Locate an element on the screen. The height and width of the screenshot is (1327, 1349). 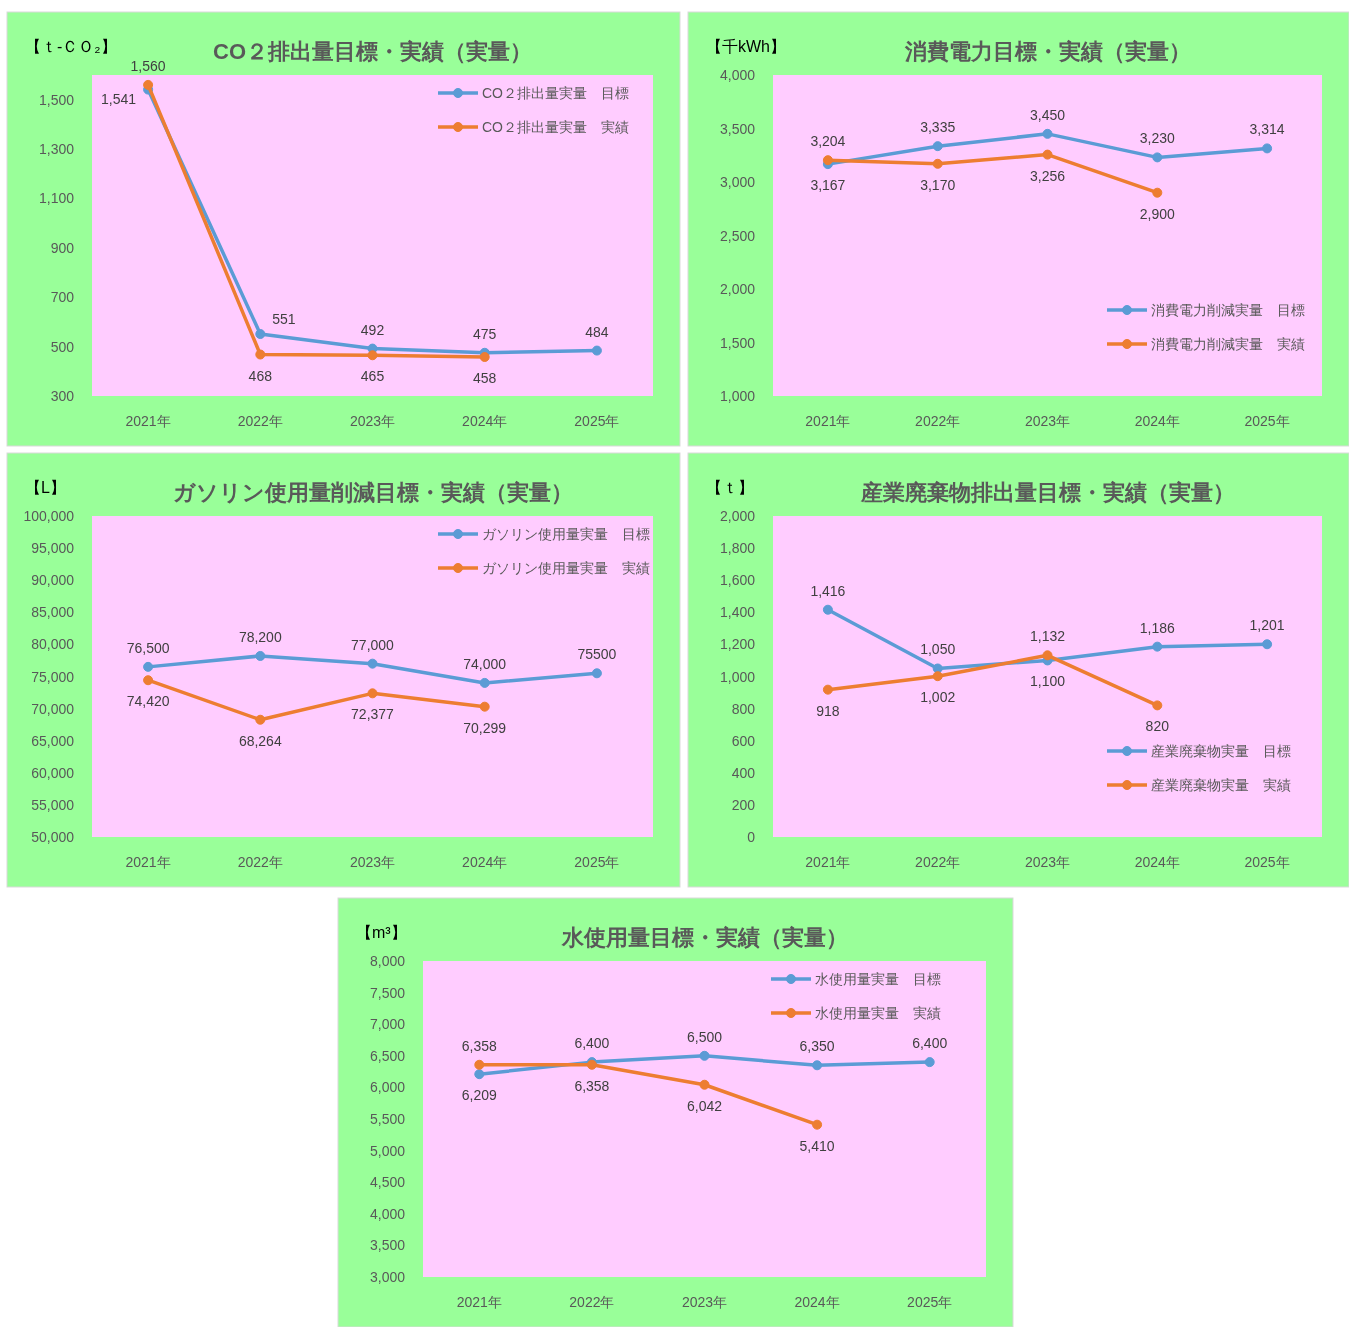
y-tick-label: 1,100 is located at coordinates (56, 198).